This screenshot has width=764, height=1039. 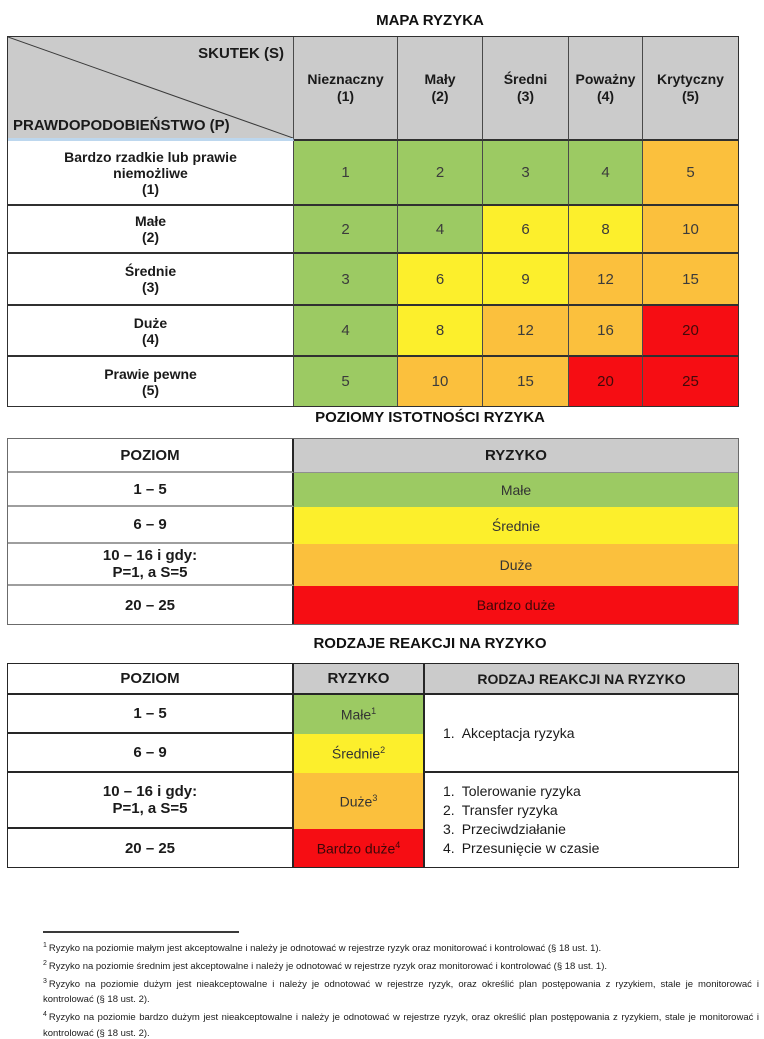 I want to click on reaction-group-accept: 1. Akceptacja ryzyka, so click(x=581, y=734).